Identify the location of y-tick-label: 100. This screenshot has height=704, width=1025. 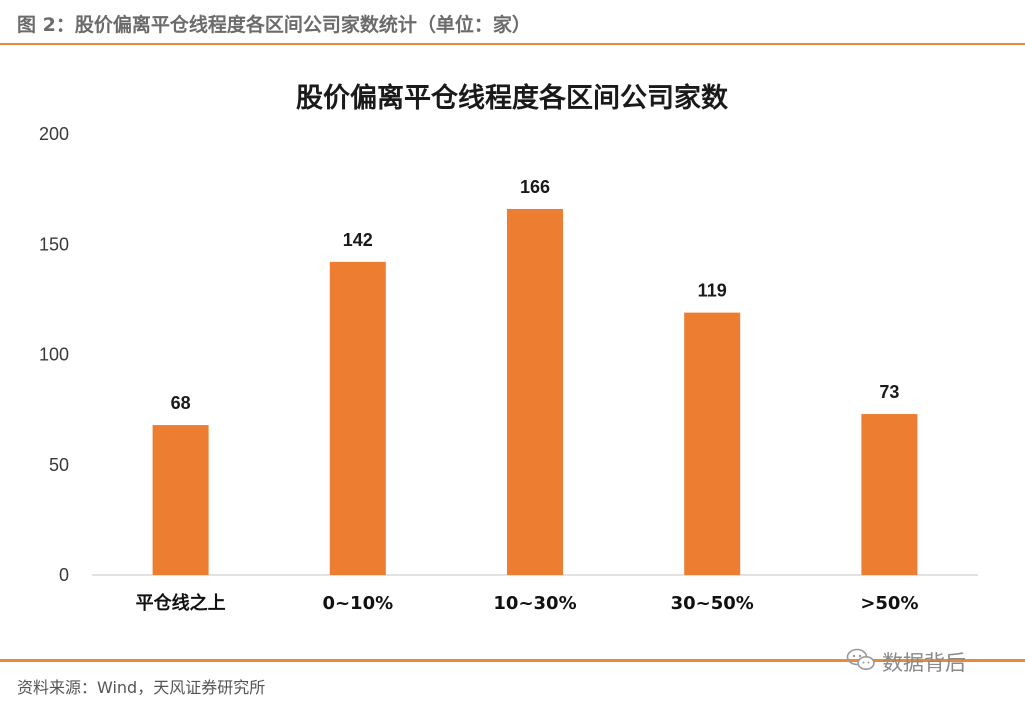
(54, 355).